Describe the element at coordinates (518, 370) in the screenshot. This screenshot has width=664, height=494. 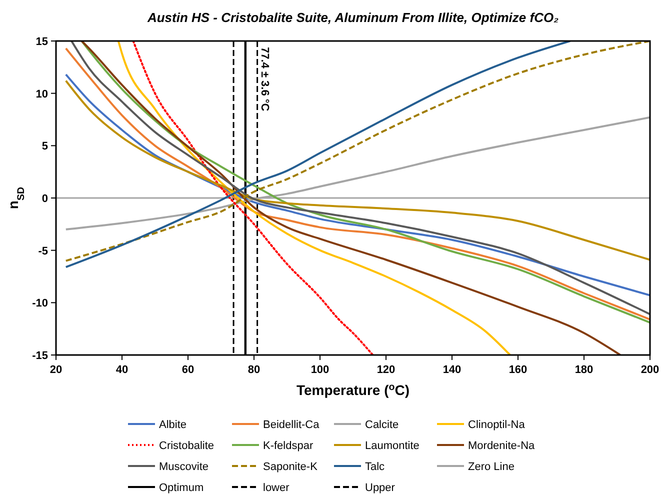
I see `x-tick-label: 160` at that location.